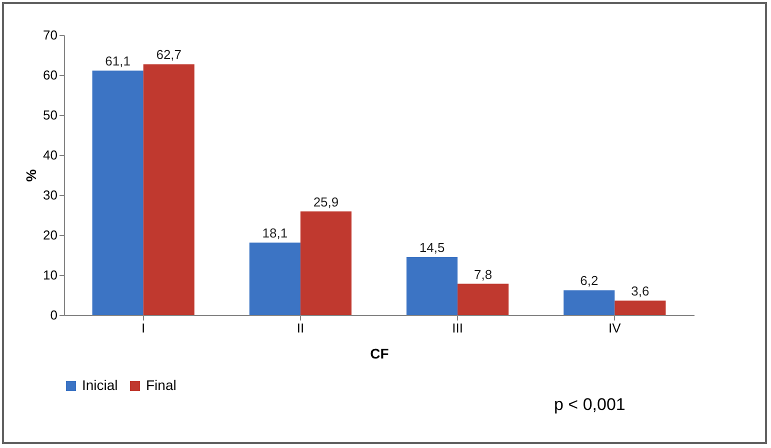 The height and width of the screenshot is (448, 771). Describe the element at coordinates (275, 233) in the screenshot. I see `data-label: 18,1` at that location.